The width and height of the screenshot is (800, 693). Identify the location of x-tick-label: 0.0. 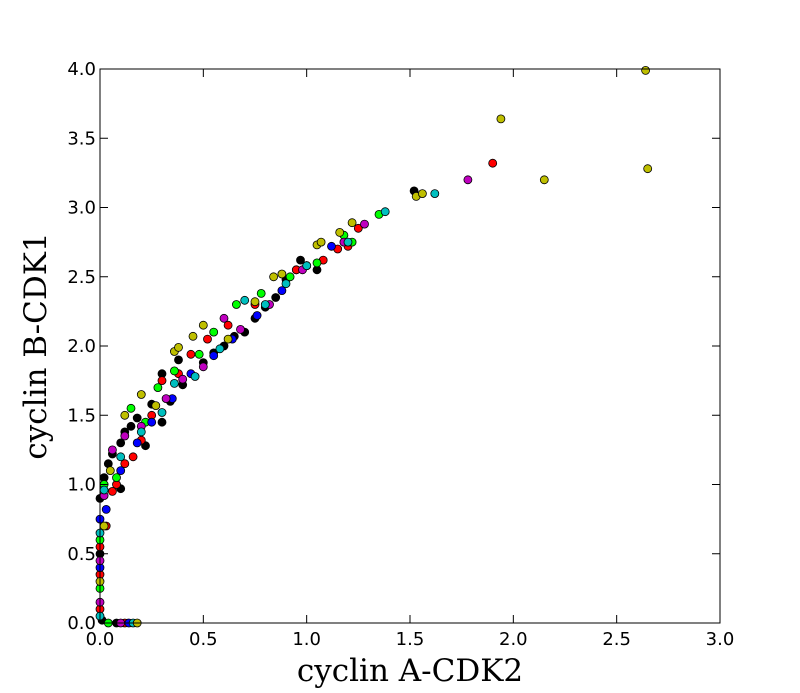
(100, 639).